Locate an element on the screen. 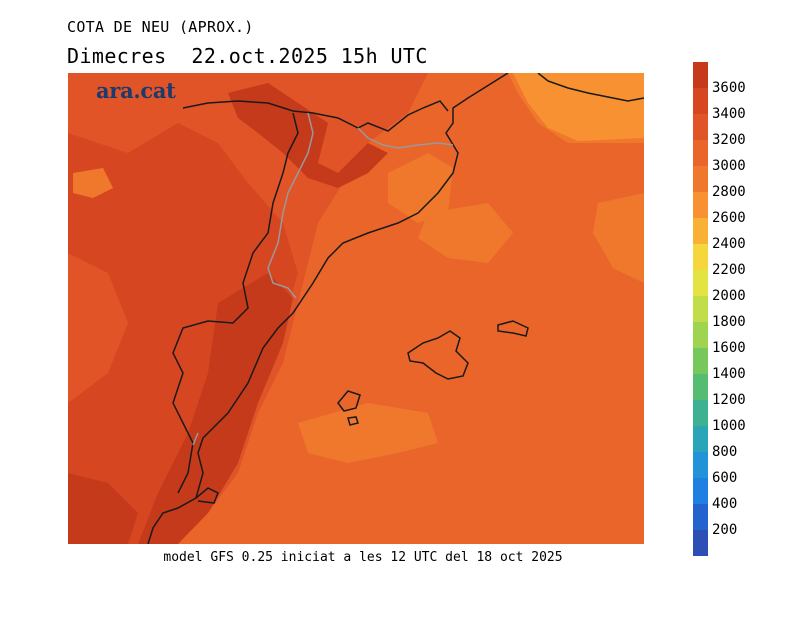 This screenshot has height=617, width=800. field-highest-pyrenees is located at coordinates (308, 135).